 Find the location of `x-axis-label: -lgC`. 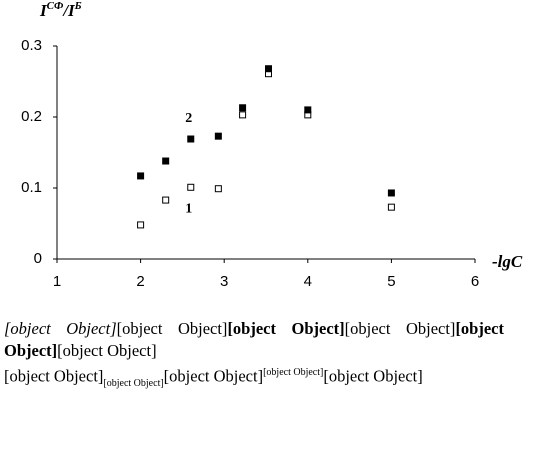

x-axis-label: -lgC is located at coordinates (507, 261).